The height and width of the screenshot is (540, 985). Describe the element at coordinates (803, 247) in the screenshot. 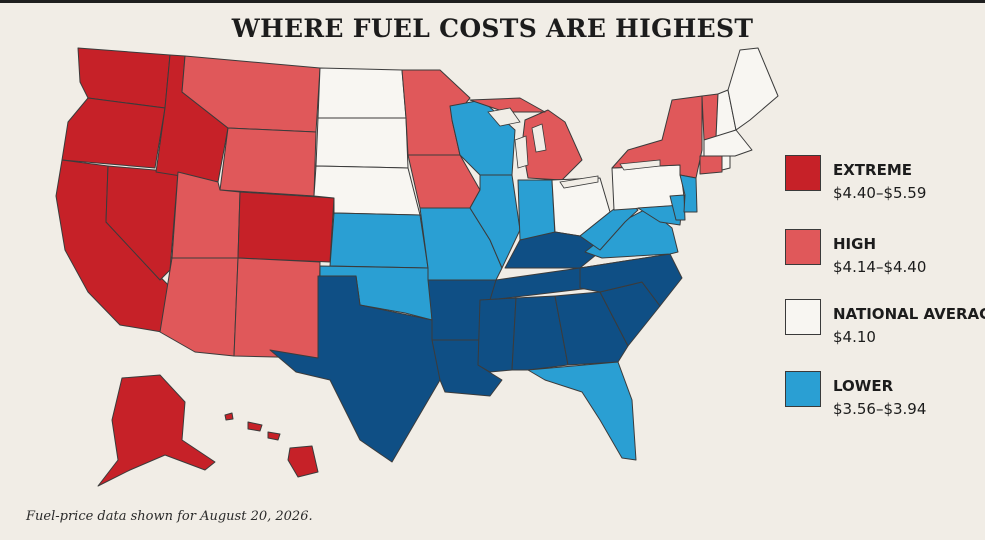

I see `legend-swatch-high` at that location.